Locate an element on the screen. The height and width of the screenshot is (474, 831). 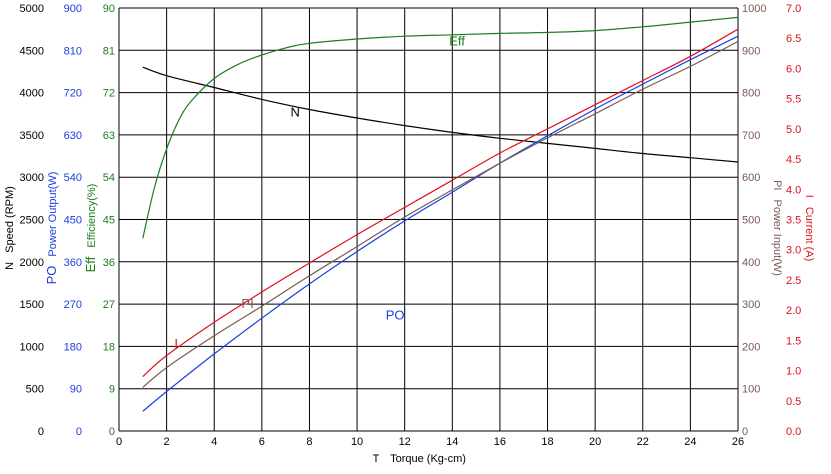
x-tick-label: 22 is located at coordinates (643, 442).